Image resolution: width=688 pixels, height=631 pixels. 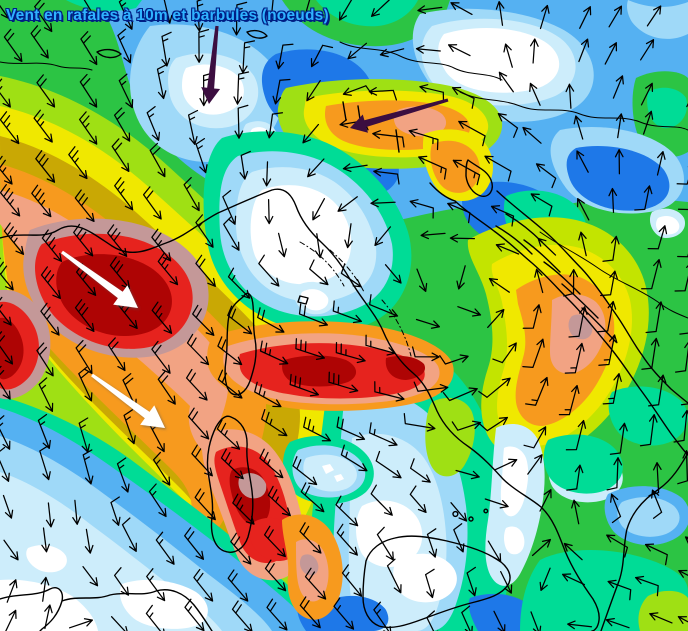 I want to click on island-corsica, so click(x=240, y=344).